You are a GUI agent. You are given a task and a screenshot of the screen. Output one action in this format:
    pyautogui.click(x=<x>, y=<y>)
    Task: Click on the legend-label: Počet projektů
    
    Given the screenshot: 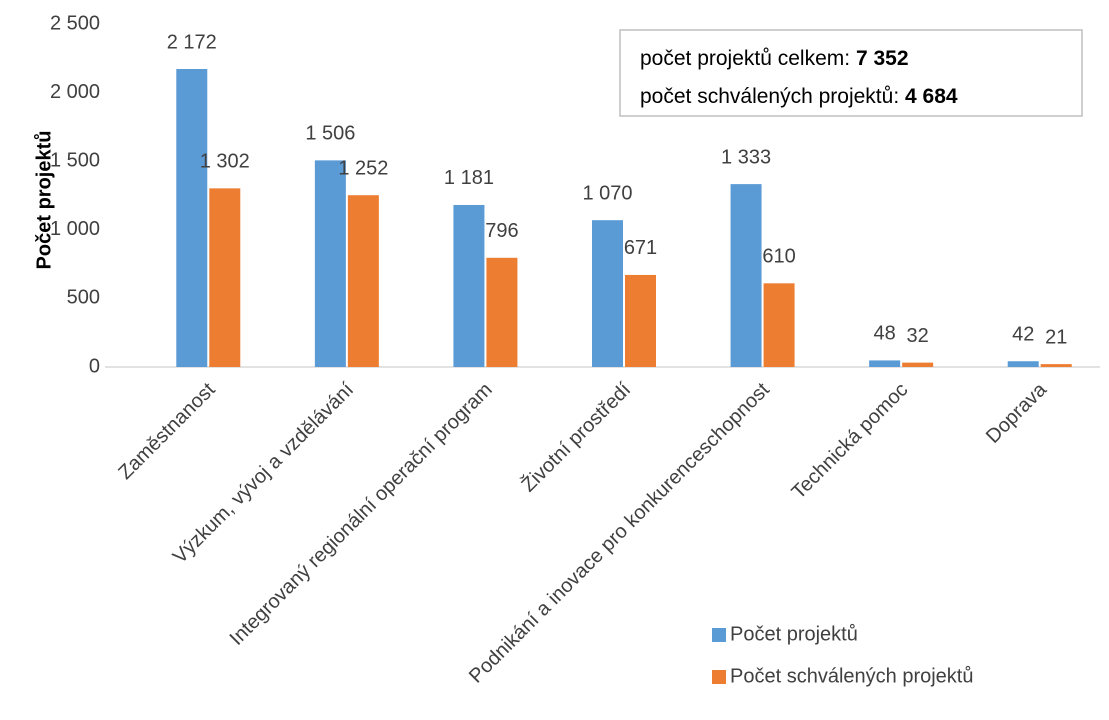 What is the action you would take?
    pyautogui.click(x=794, y=634)
    